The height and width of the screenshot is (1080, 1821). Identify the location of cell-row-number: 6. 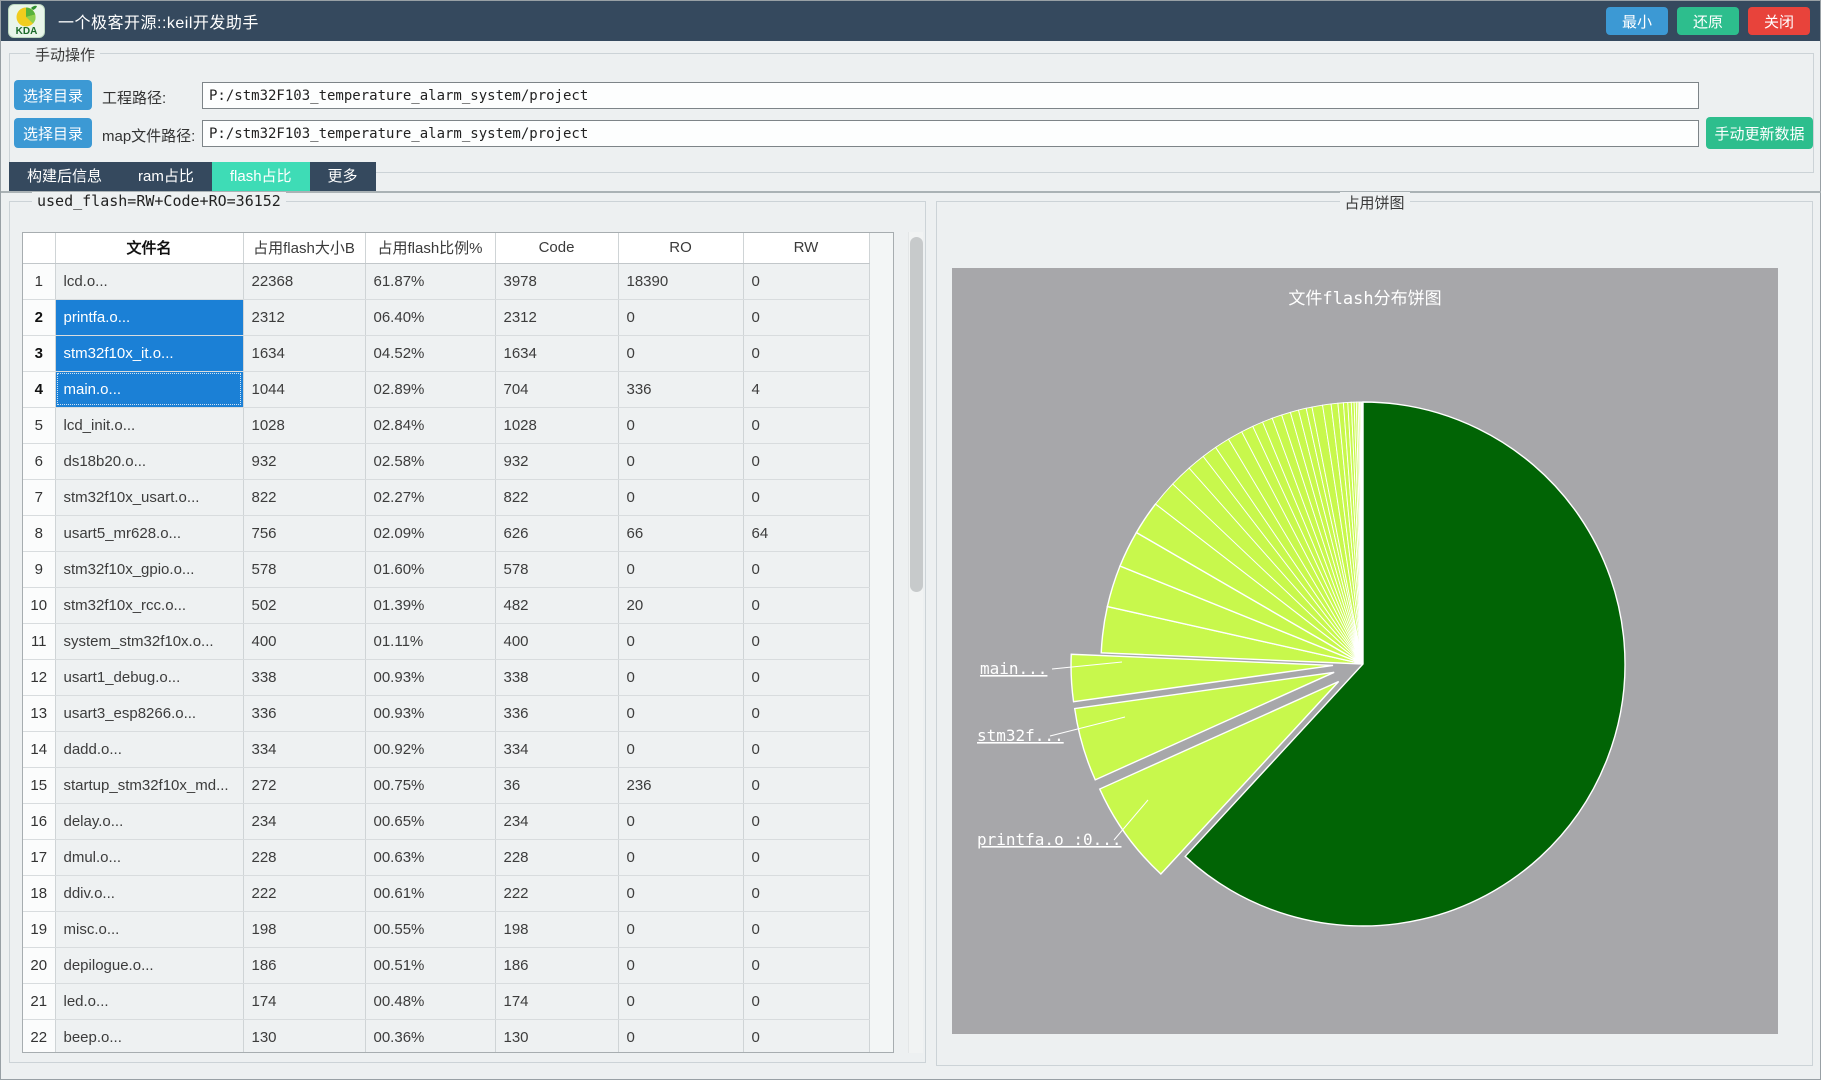
(39, 461).